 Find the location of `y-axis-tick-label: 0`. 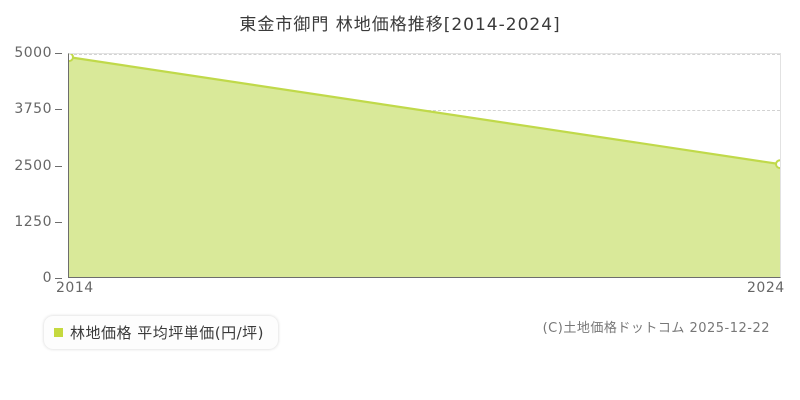

y-axis-tick-label: 0 is located at coordinates (47, 278).